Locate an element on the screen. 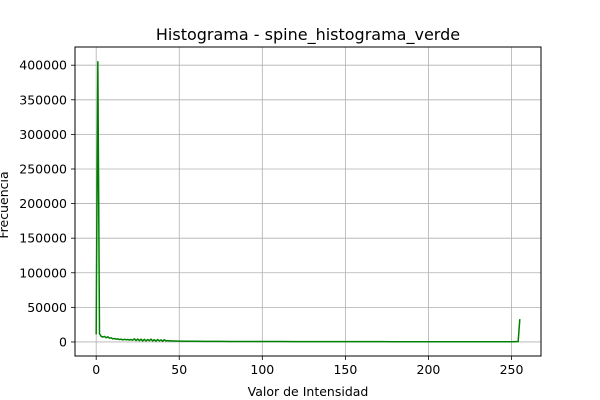 The width and height of the screenshot is (600, 400). x-tick-label: 150 is located at coordinates (345, 369).